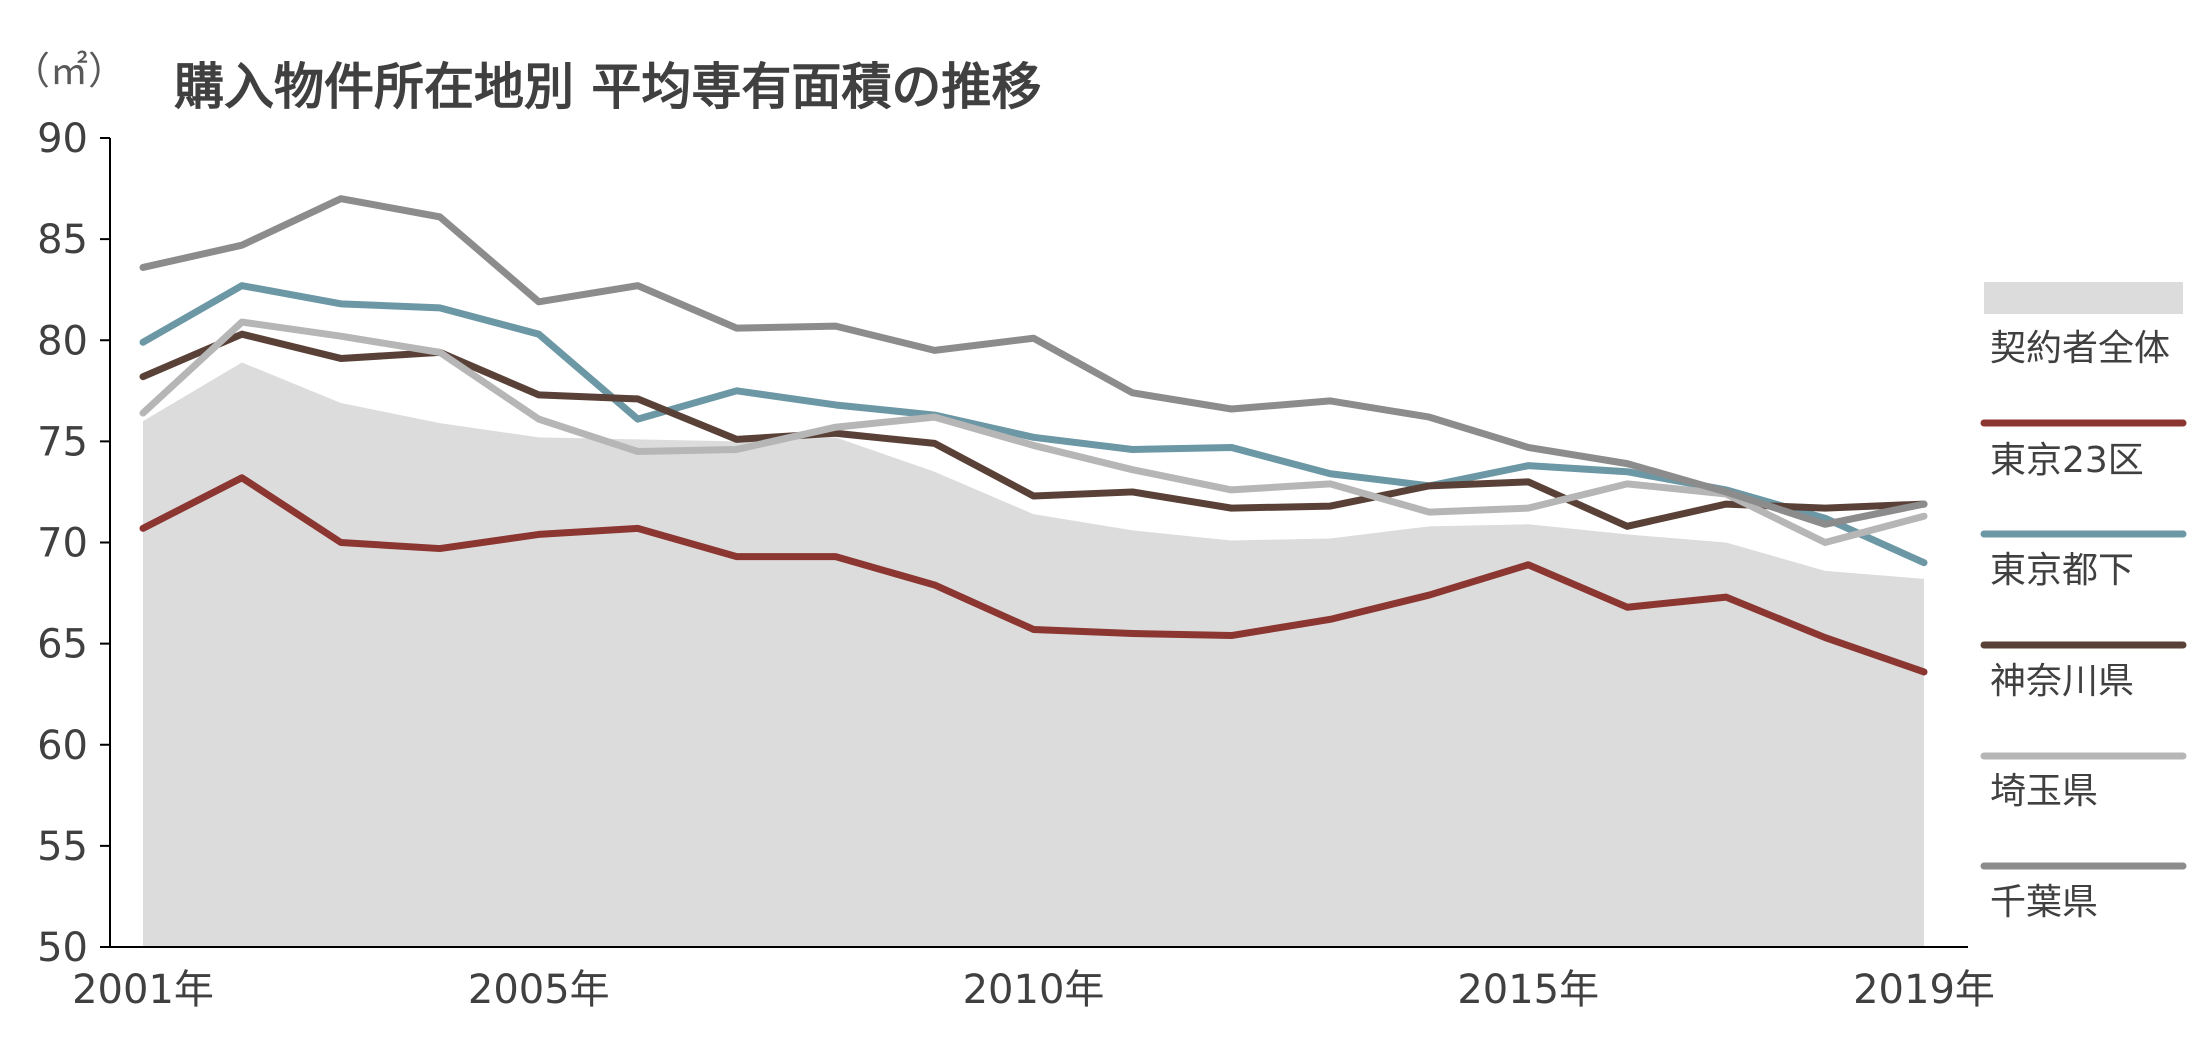 The height and width of the screenshot is (1056, 2200). I want to click on y-tick-label: 70, so click(62, 544).